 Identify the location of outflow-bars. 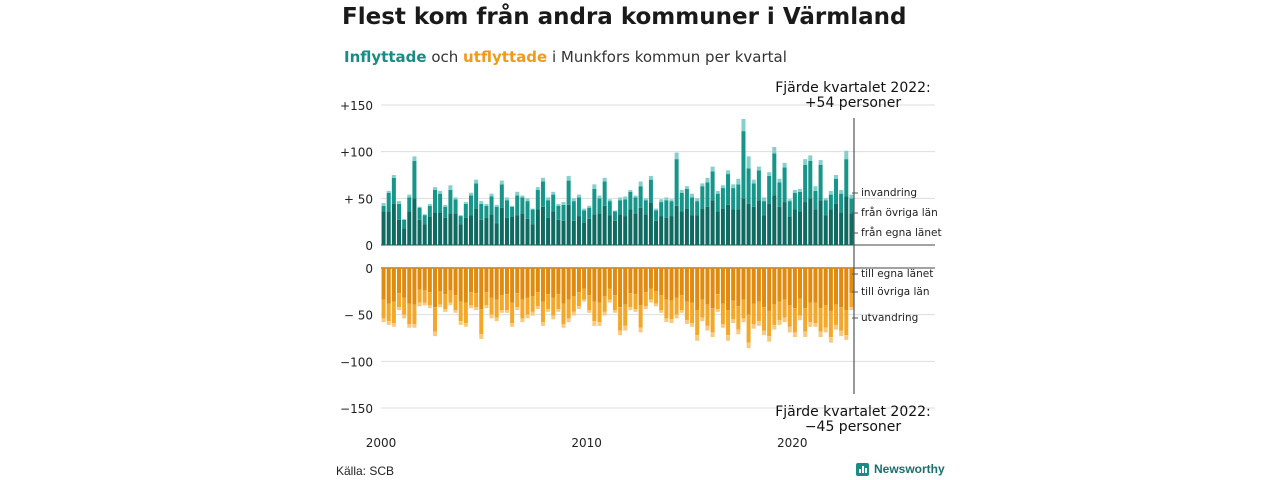
(617, 308).